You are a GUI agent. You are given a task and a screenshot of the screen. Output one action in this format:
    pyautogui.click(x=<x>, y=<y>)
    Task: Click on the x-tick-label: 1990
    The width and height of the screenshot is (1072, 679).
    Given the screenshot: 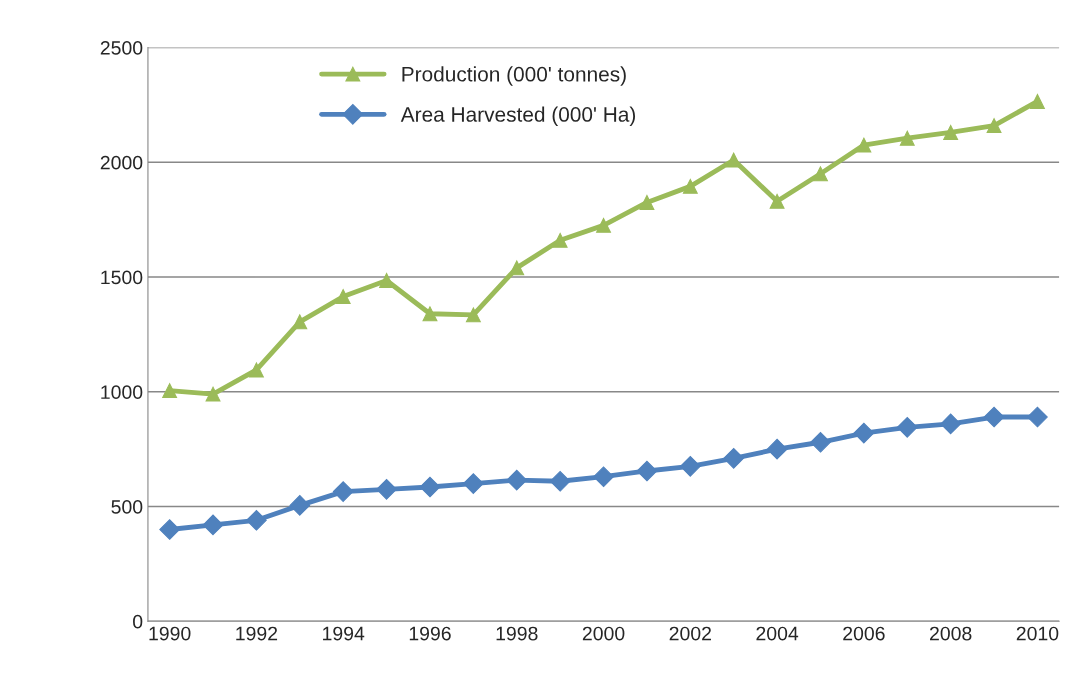 What is the action you would take?
    pyautogui.click(x=170, y=633)
    